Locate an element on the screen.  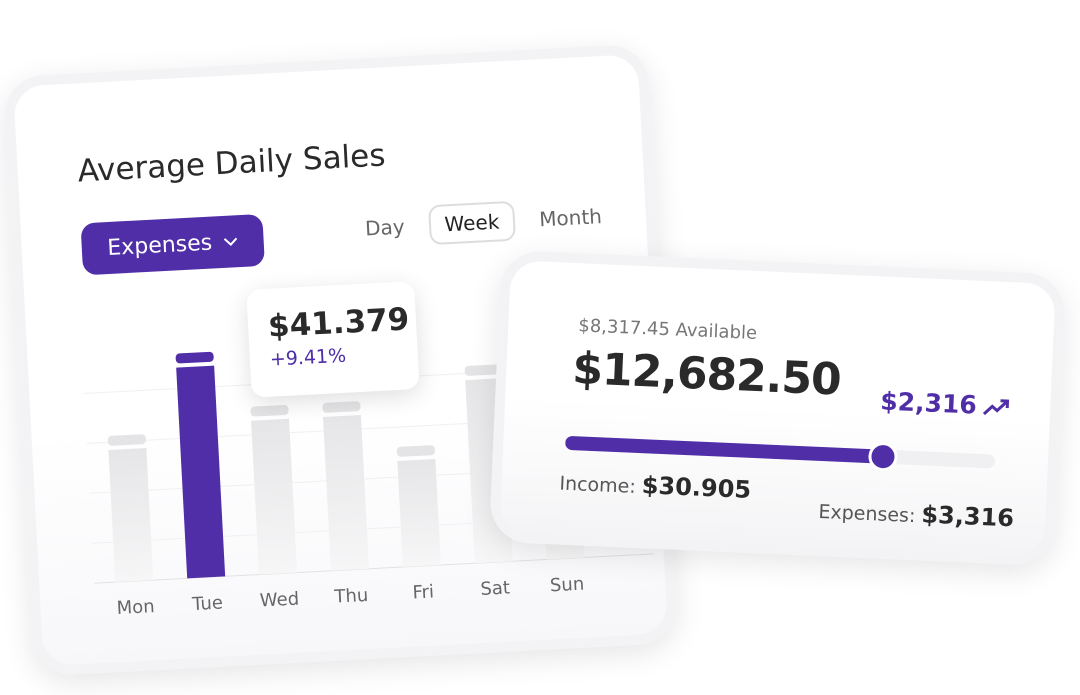
chevron is located at coordinates (231, 241).